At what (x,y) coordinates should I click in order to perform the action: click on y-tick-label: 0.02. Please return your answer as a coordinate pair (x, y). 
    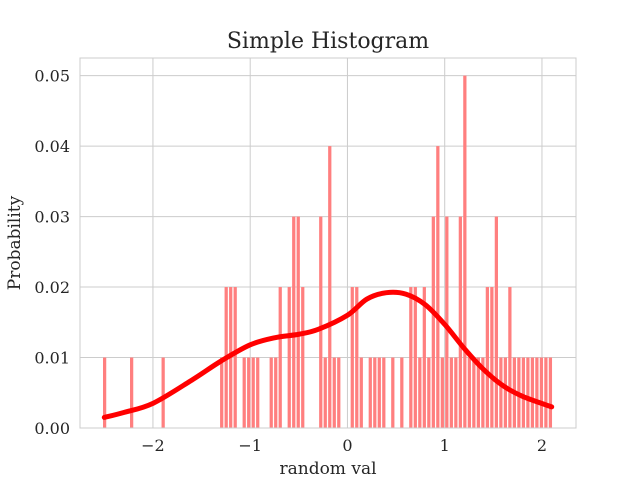
    Looking at the image, I should click on (52, 287).